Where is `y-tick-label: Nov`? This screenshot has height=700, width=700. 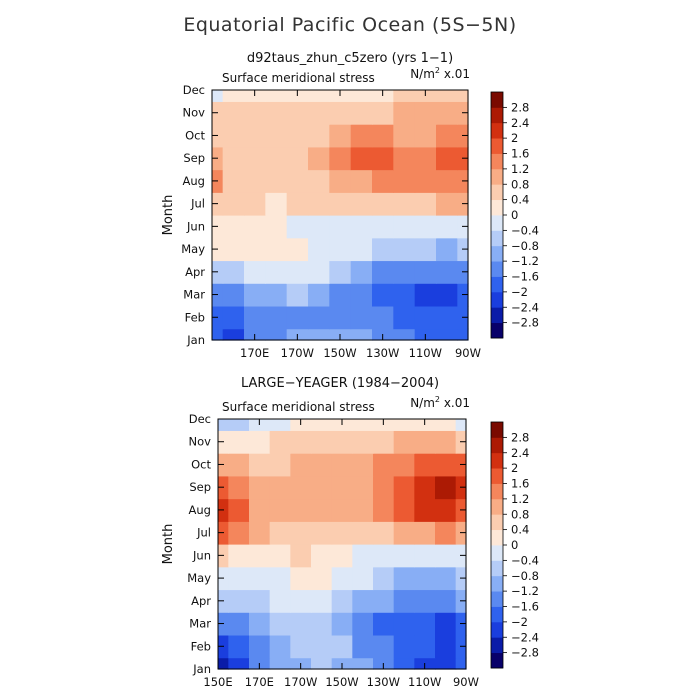 y-tick-label: Nov is located at coordinates (194, 113).